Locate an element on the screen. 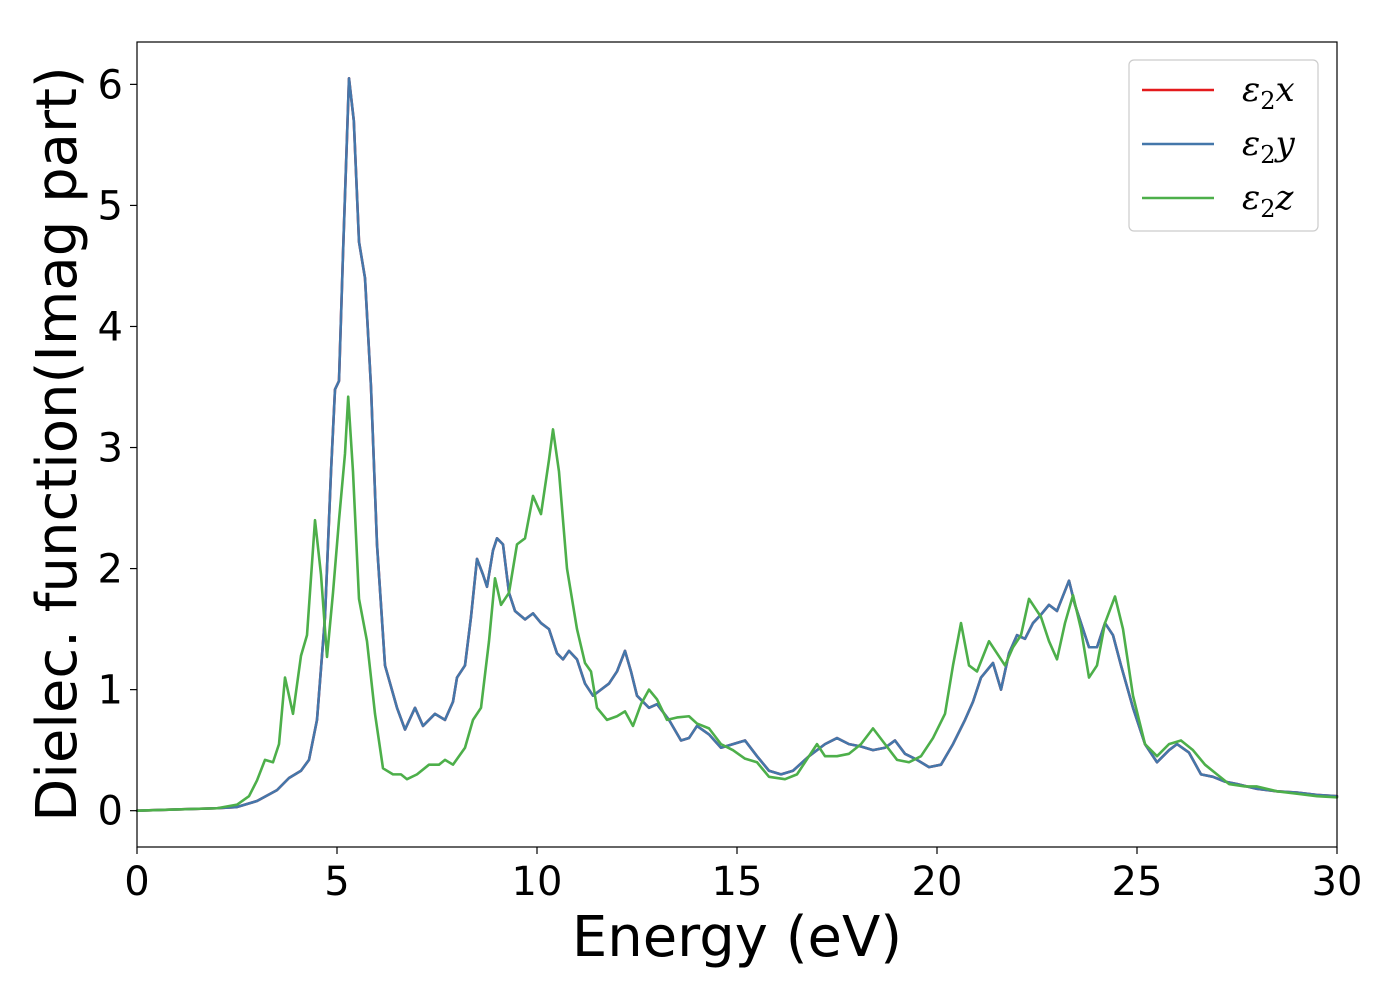 This screenshot has height=1000, width=1400. y-tick-label: 6 is located at coordinates (110, 85).